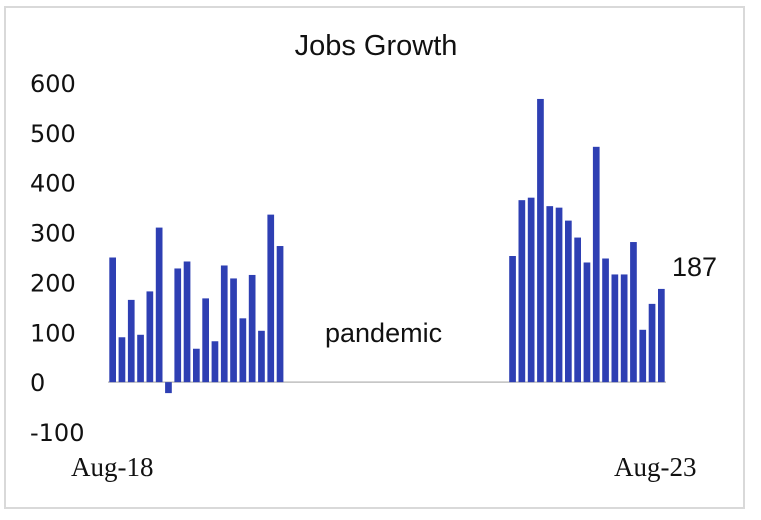 The width and height of the screenshot is (761, 520). What do you see at coordinates (376, 46) in the screenshot?
I see `chart-title: Jobs Growth` at bounding box center [376, 46].